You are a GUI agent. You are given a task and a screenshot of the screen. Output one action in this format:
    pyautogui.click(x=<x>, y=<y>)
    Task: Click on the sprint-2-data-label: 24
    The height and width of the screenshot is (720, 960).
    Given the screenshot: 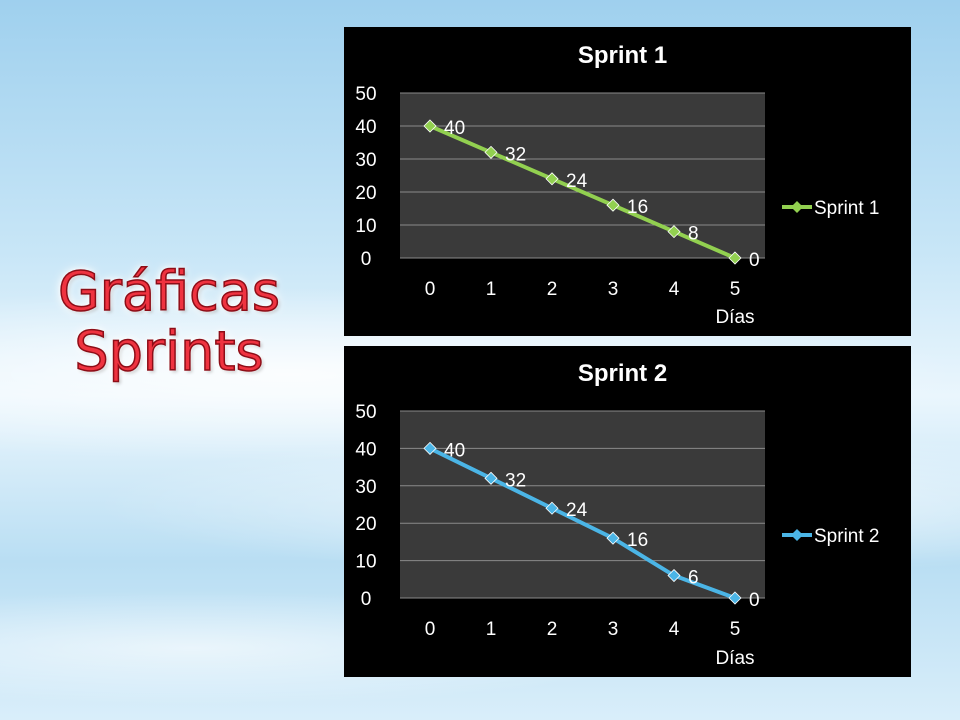 What is the action you would take?
    pyautogui.click(x=577, y=510)
    